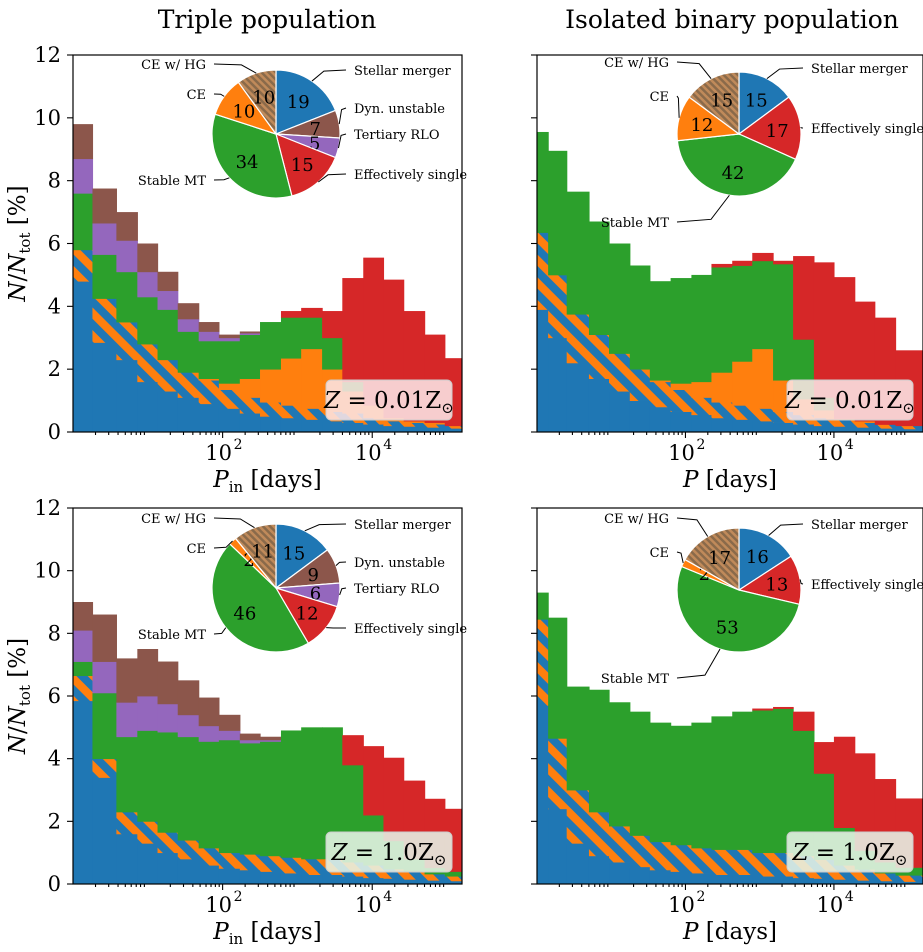  I want to click on pie-value-ce_with_hg: 17, so click(719, 558).